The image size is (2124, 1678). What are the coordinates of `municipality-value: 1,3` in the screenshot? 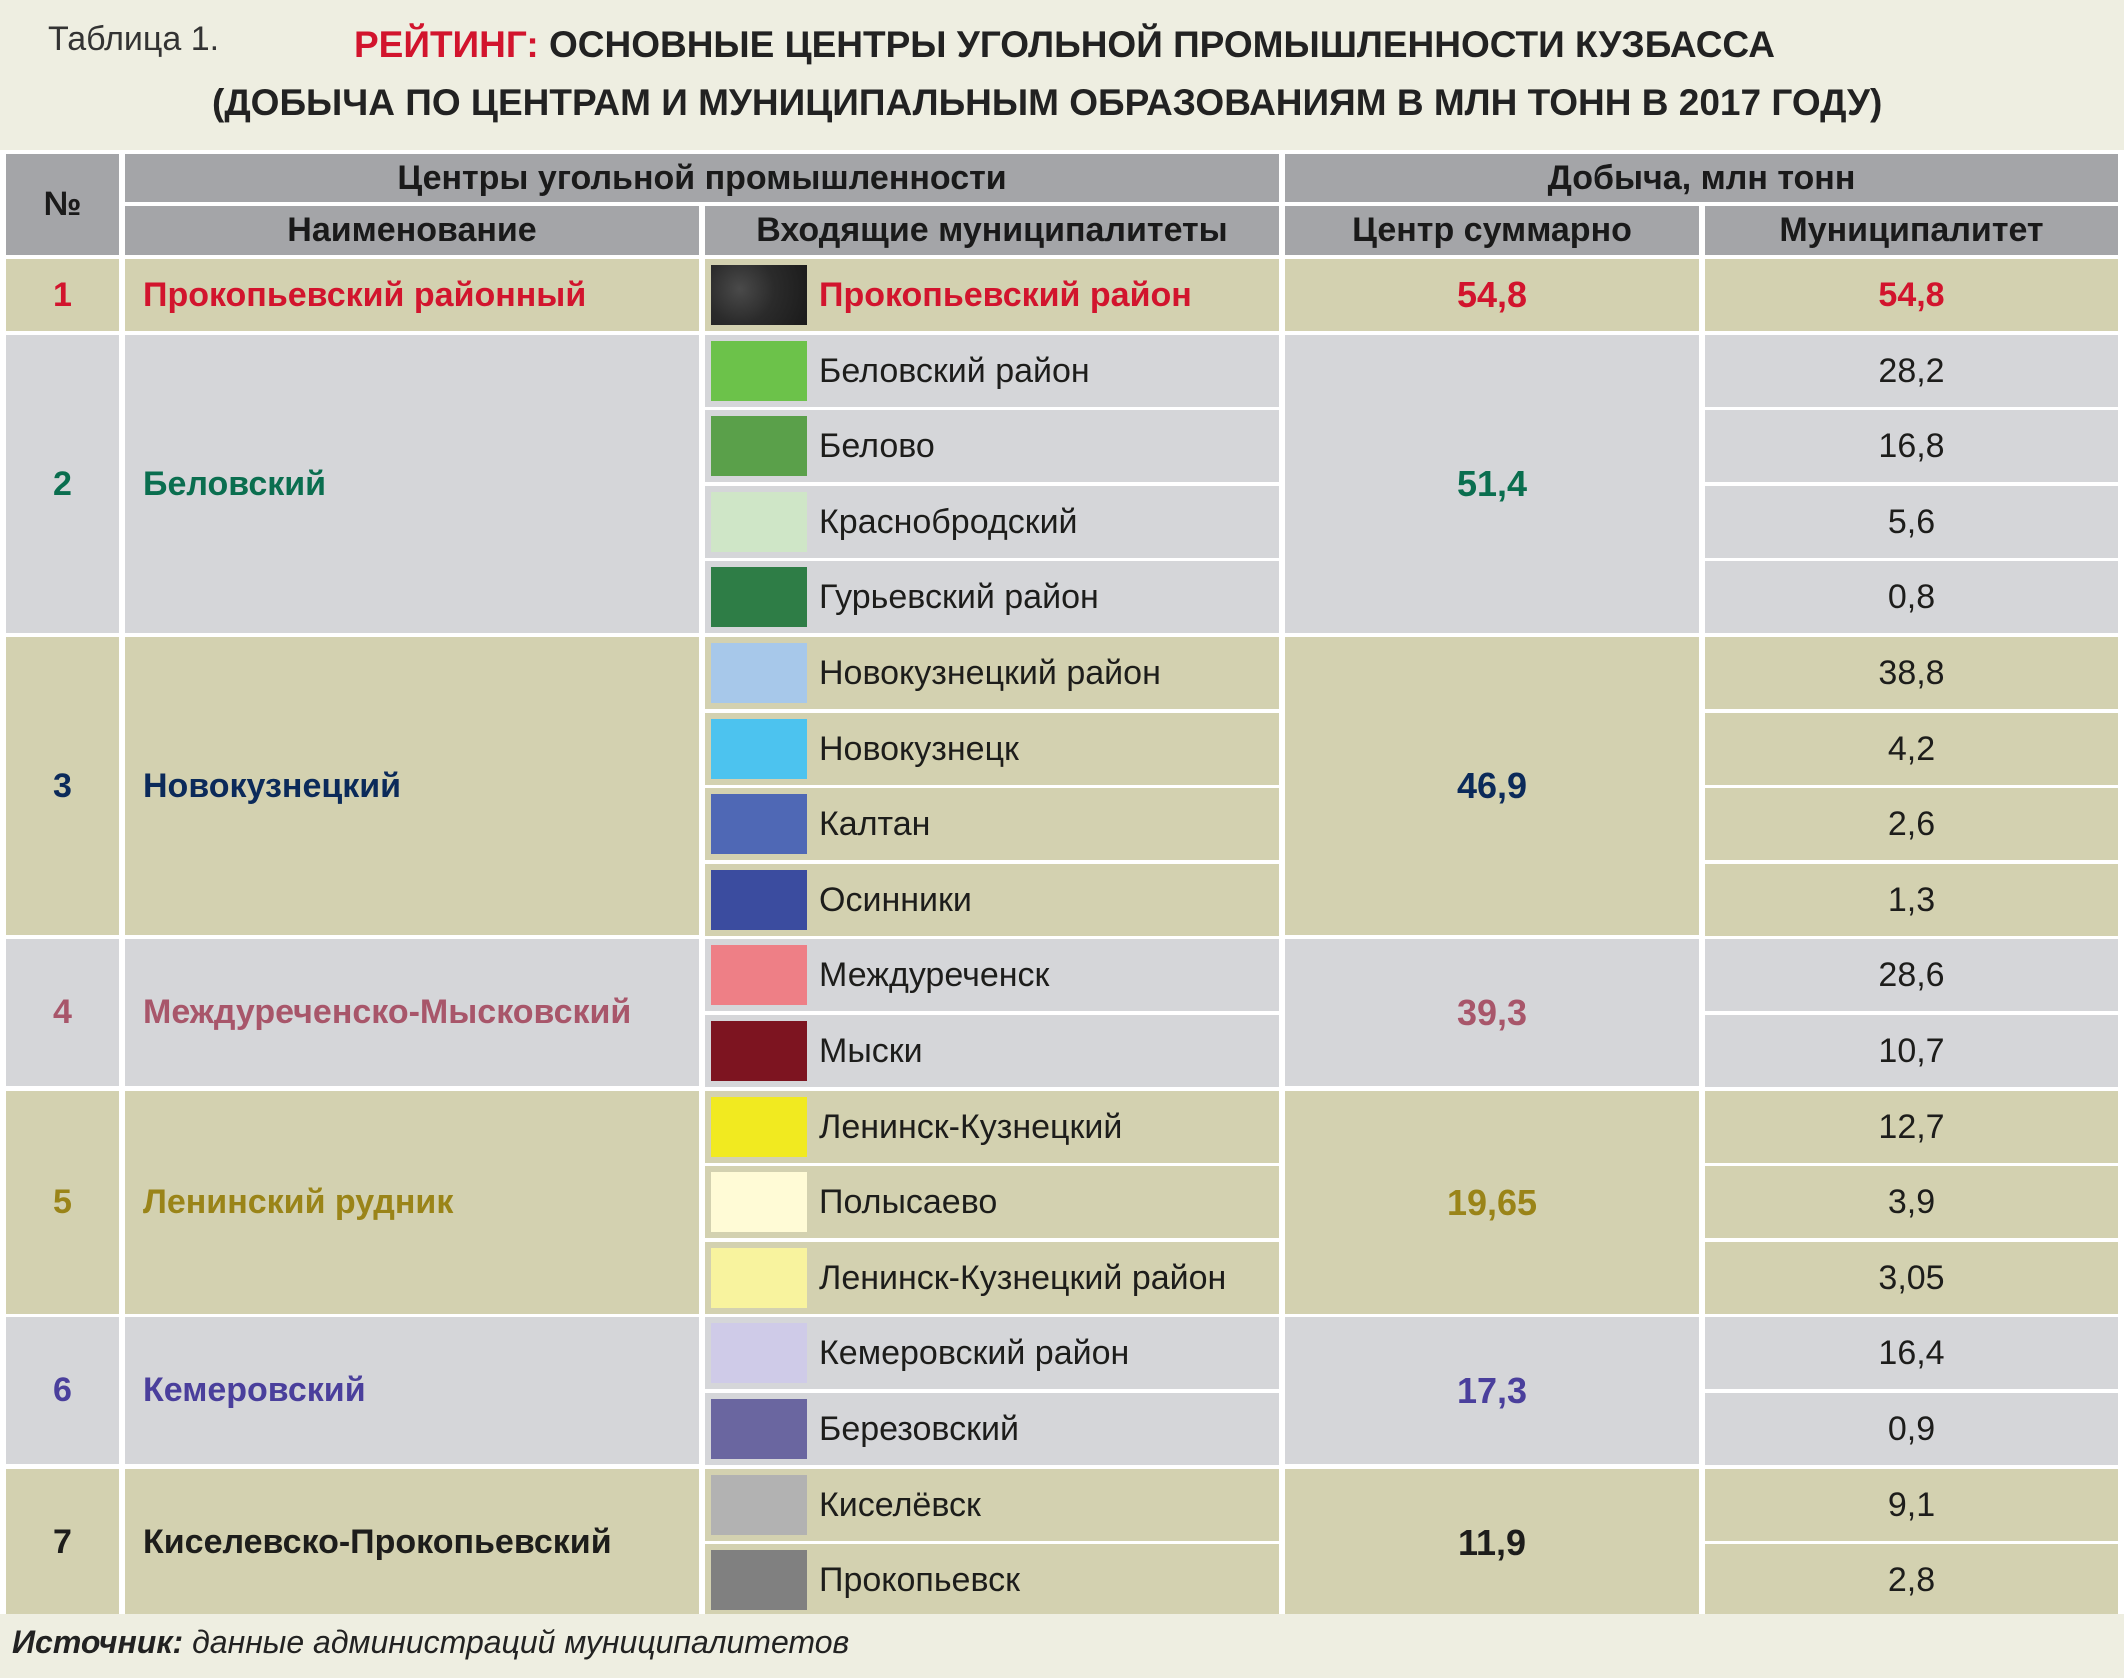 It's located at (1911, 900).